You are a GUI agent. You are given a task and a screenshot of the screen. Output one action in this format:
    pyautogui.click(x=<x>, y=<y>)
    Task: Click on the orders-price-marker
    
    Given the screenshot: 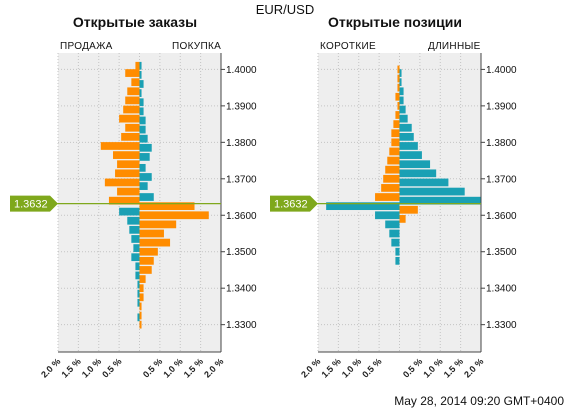 What is the action you would take?
    pyautogui.click(x=34, y=203)
    